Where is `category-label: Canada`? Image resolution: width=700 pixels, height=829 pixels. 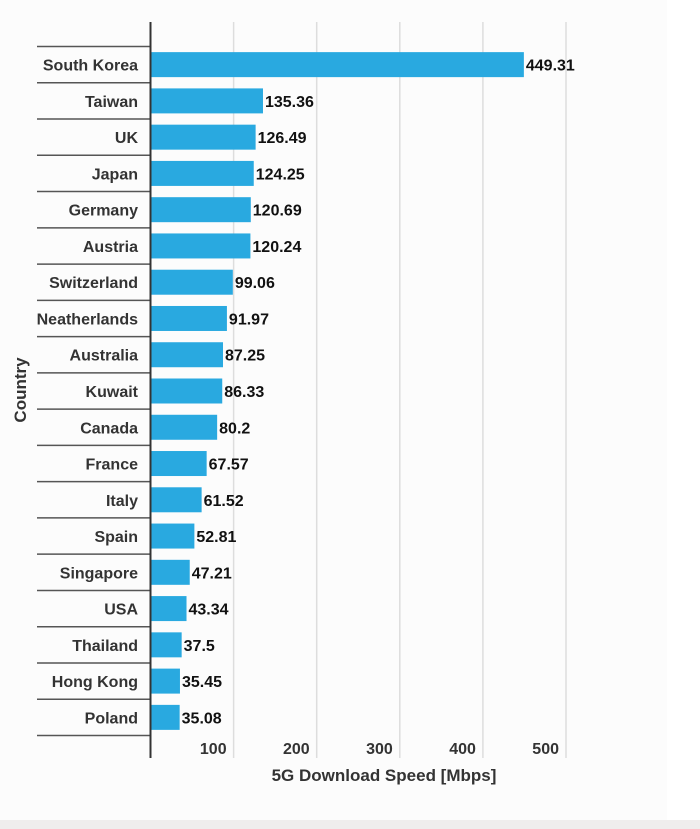 category-label: Canada is located at coordinates (109, 428).